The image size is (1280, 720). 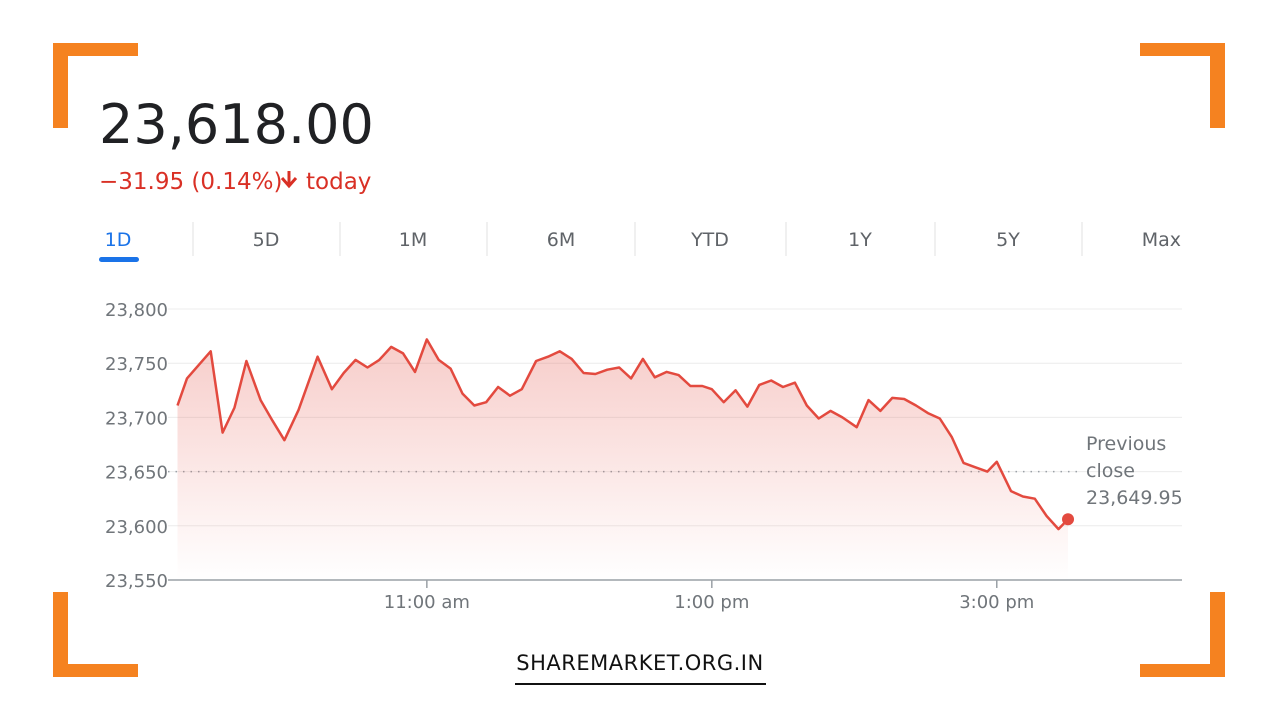 I want to click on tab-indicator, so click(x=119, y=259).